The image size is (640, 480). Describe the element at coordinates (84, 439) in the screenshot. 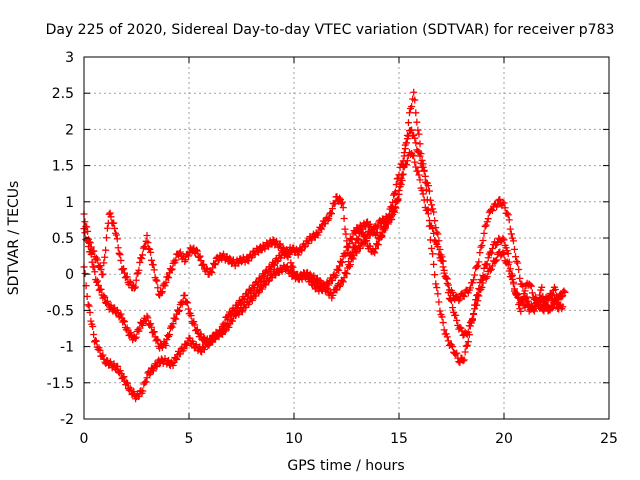

I see `x-tick-label: 0` at that location.